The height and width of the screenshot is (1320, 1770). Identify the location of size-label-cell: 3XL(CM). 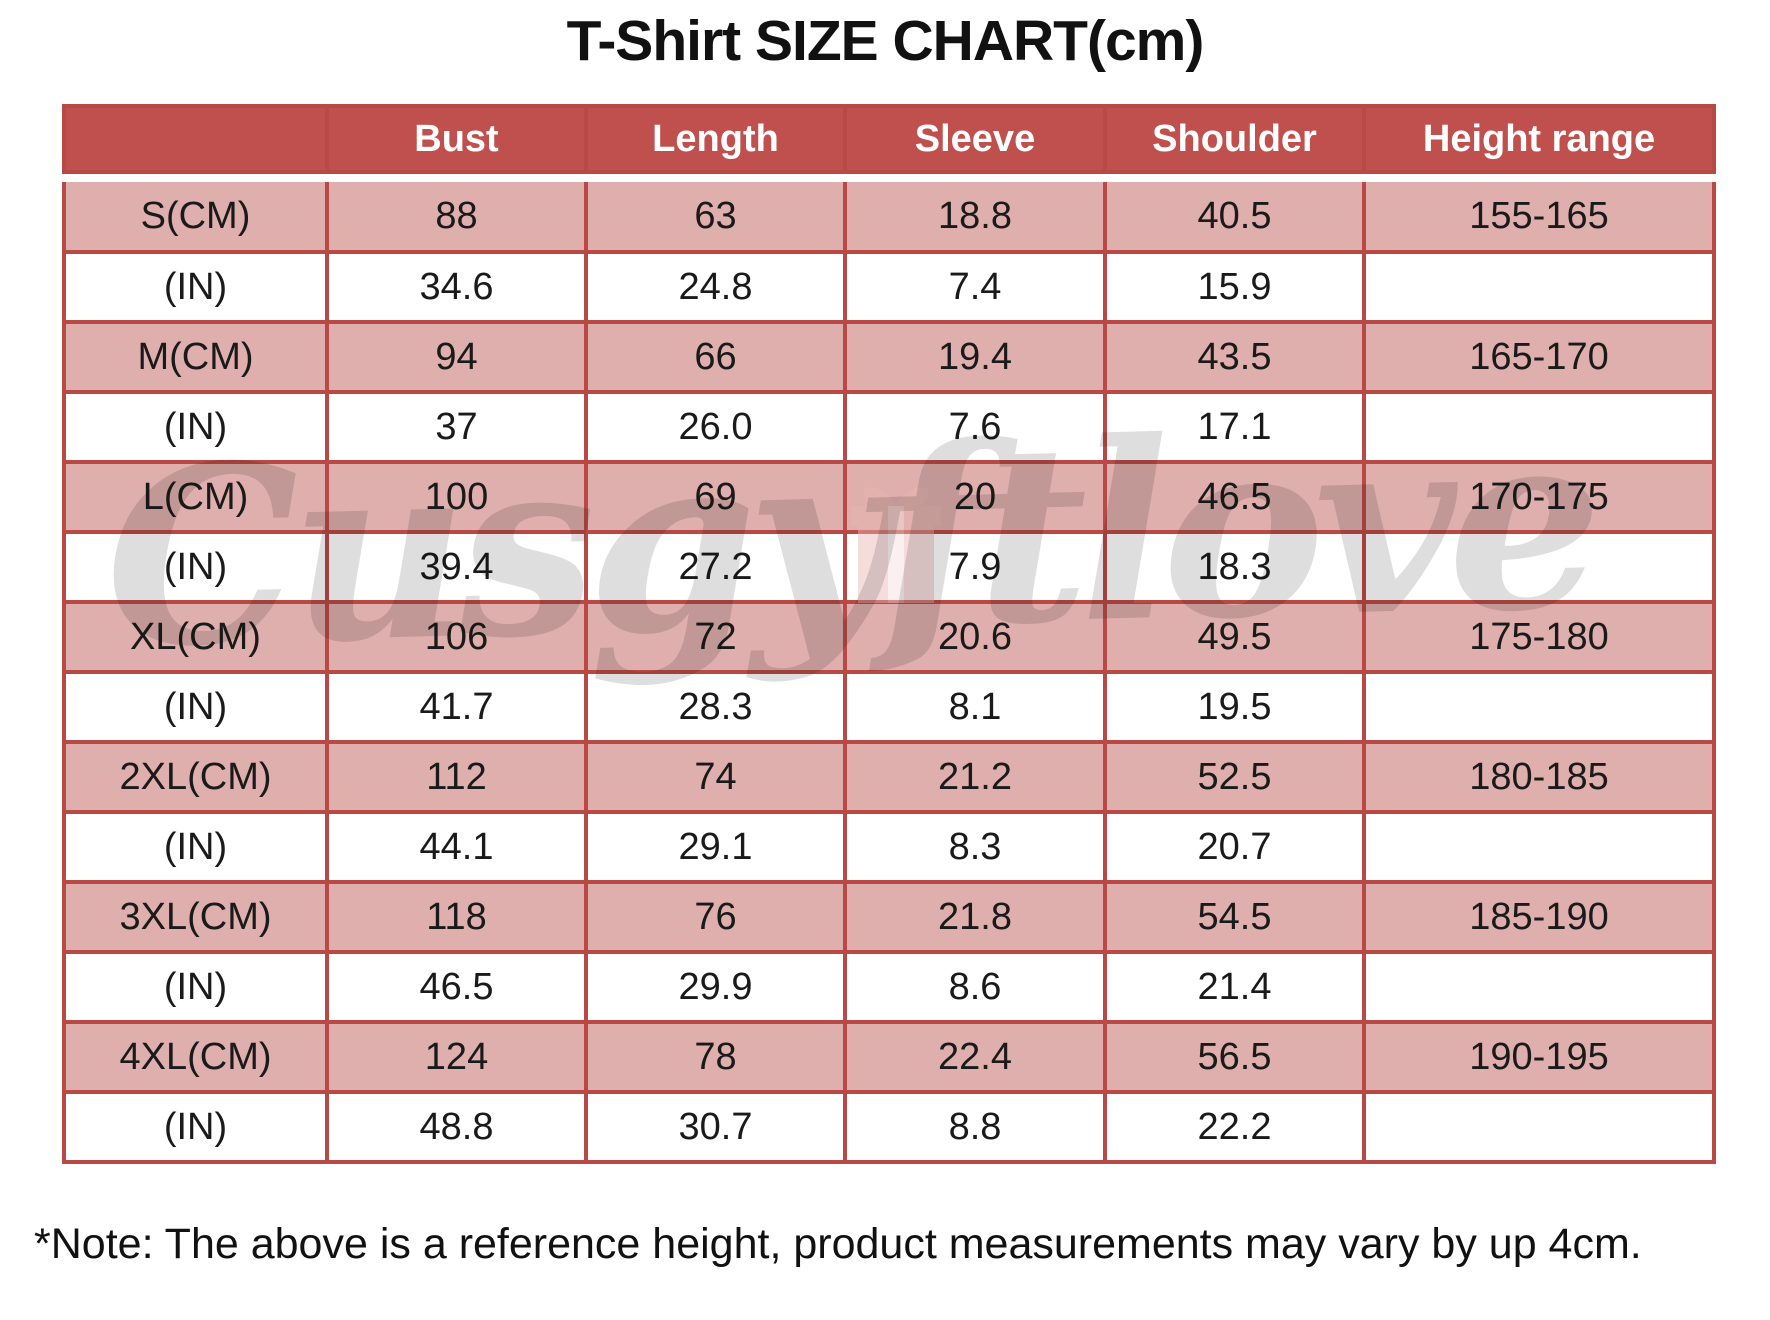
(195, 917).